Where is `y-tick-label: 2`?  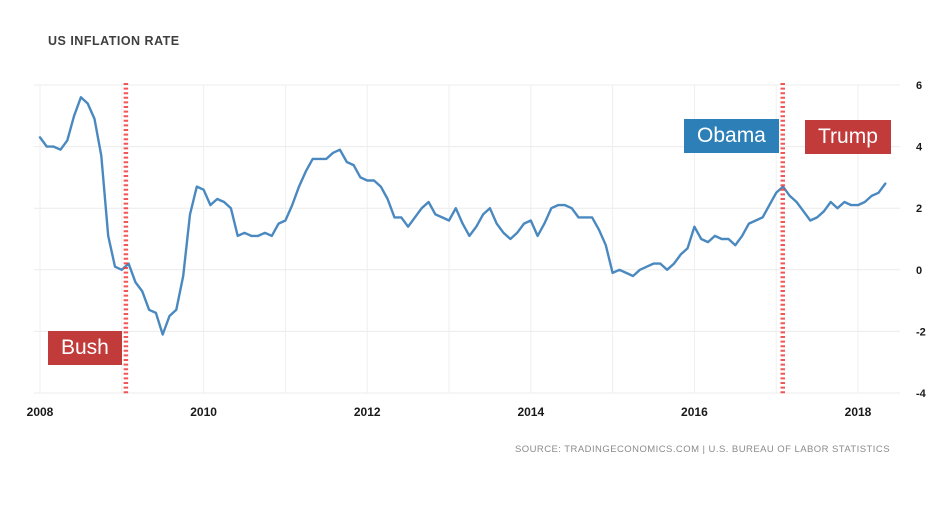 y-tick-label: 2 is located at coordinates (919, 209).